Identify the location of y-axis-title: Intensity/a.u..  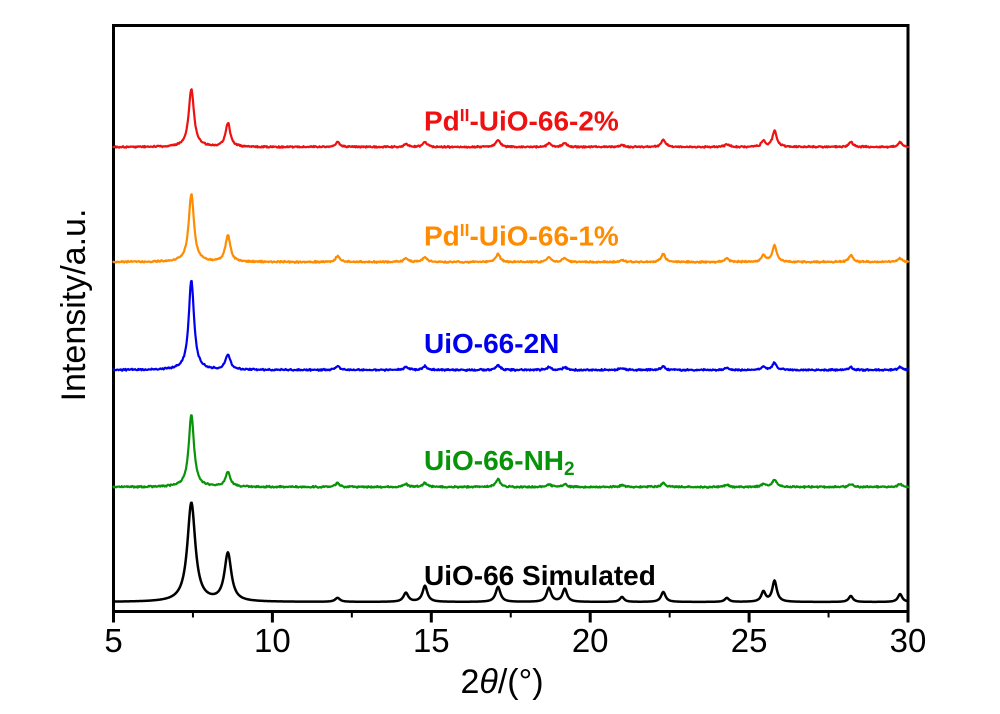
(74, 305).